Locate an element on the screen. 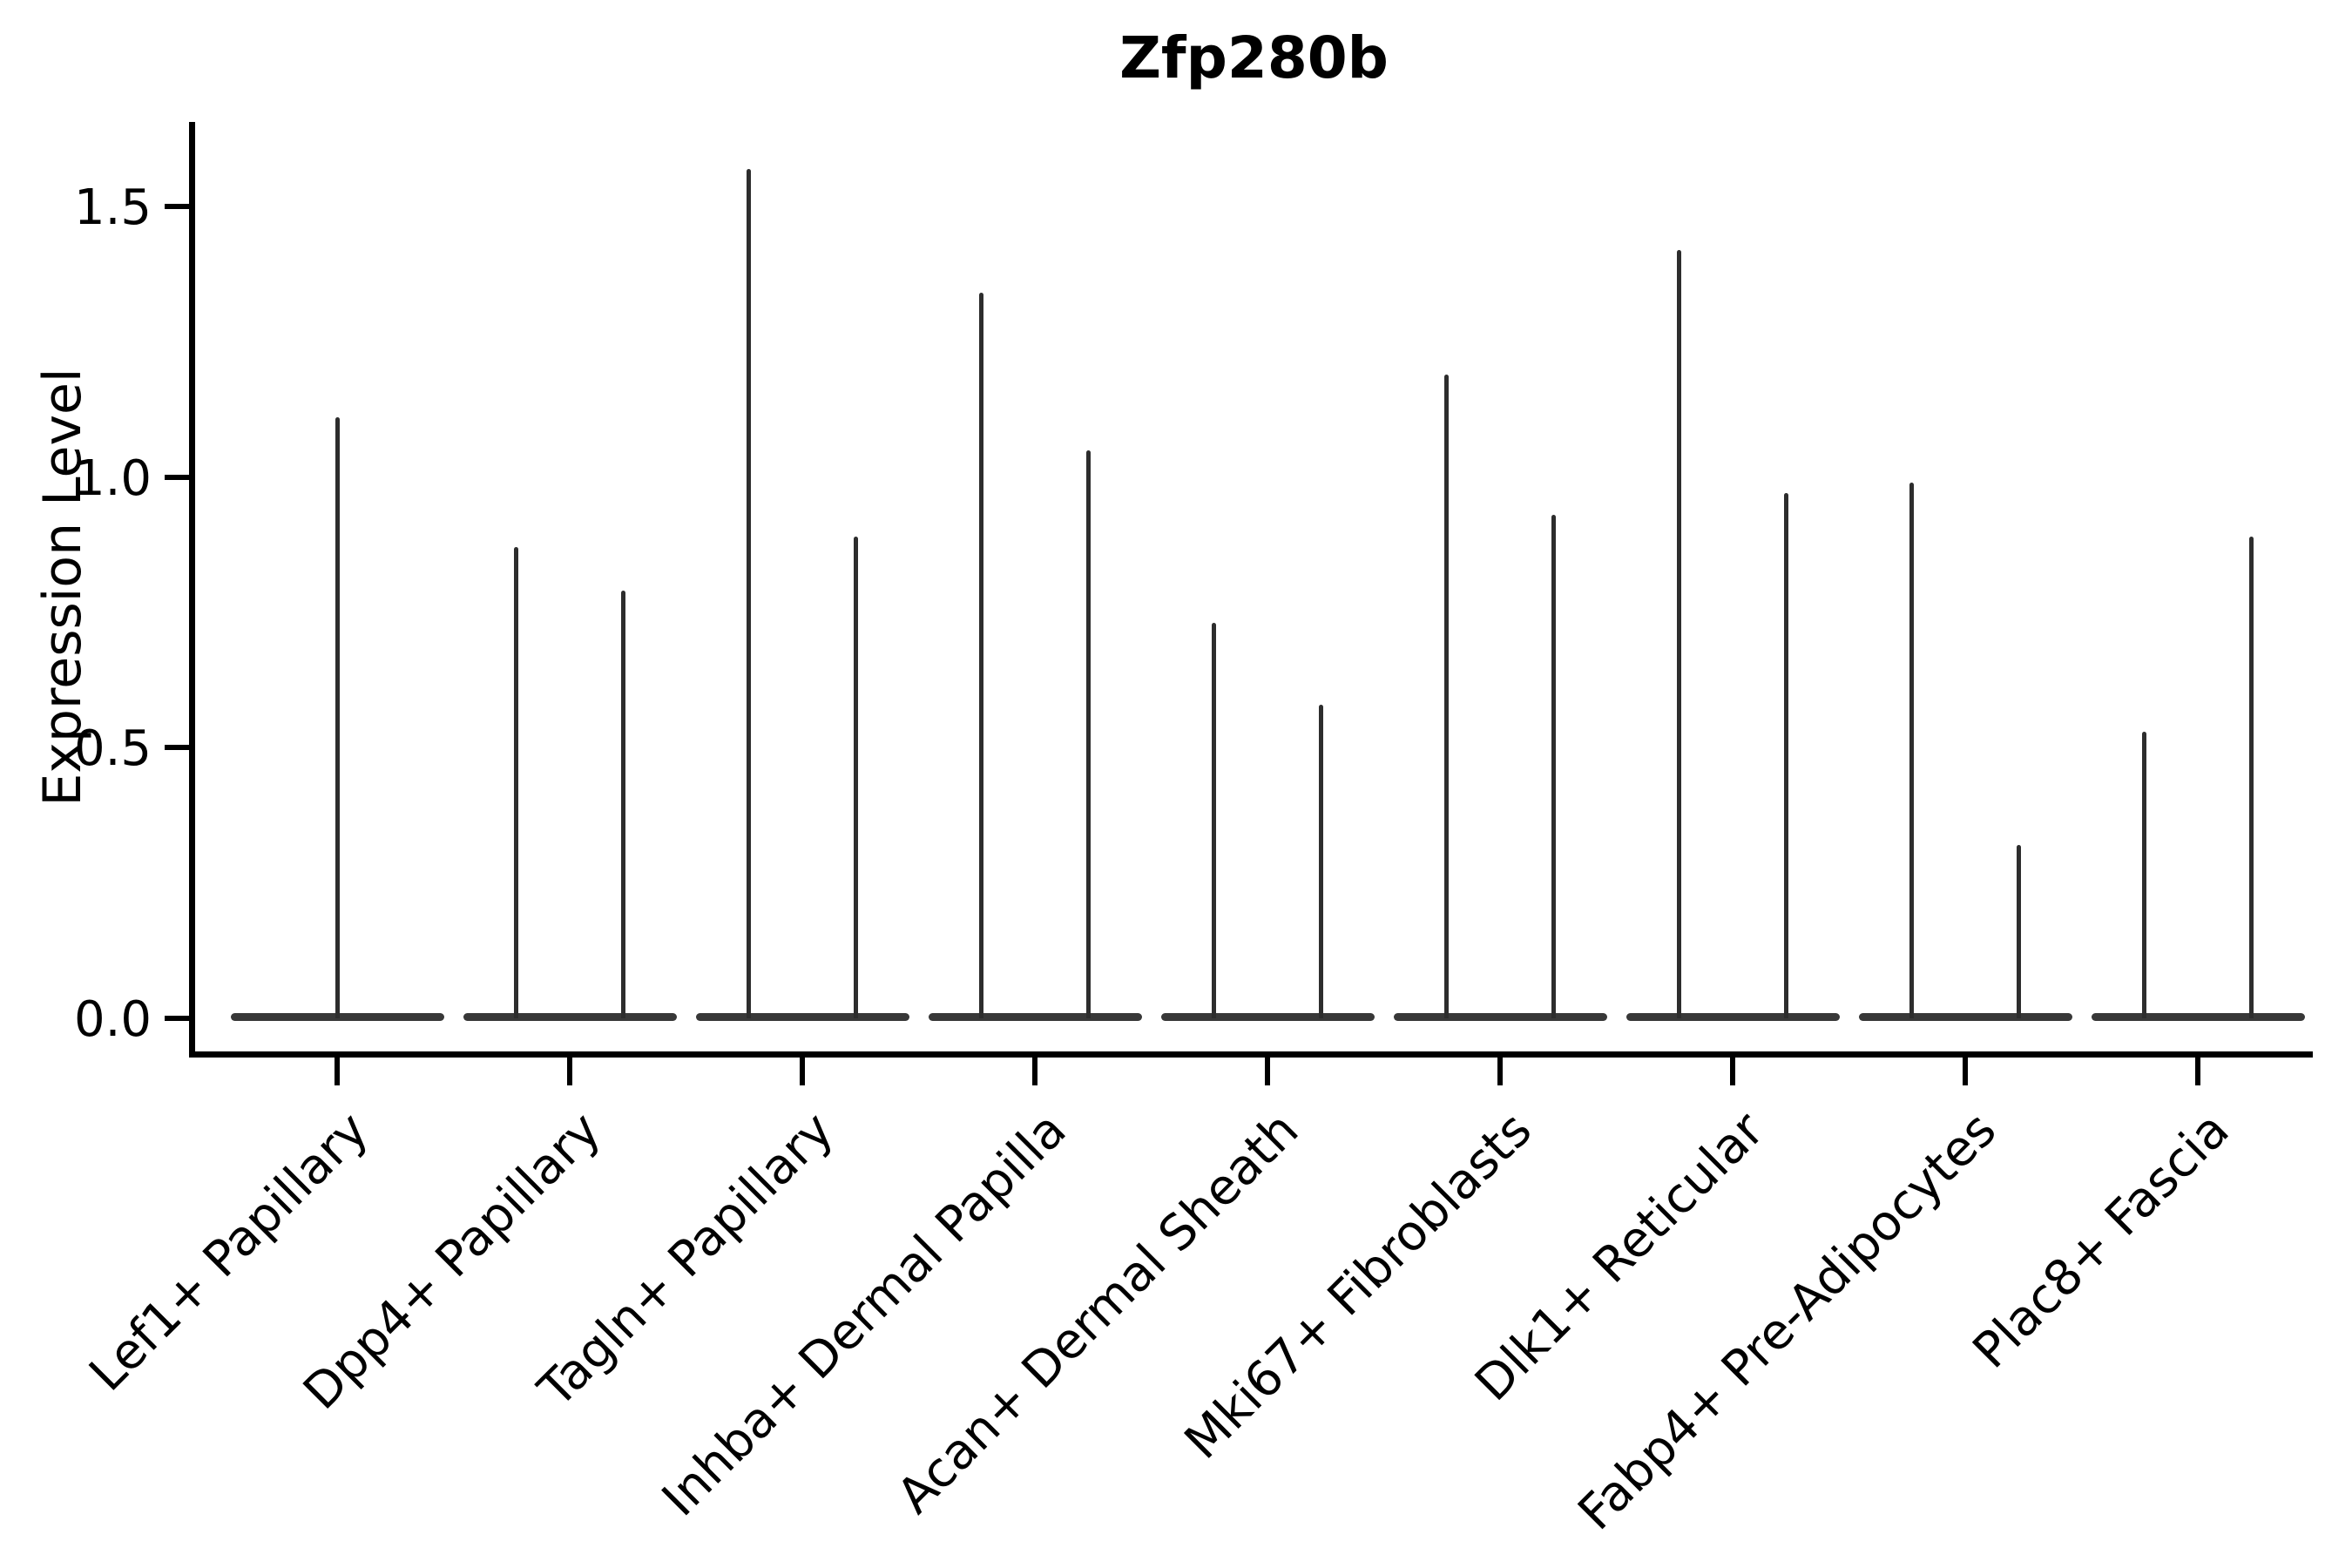 This screenshot has width=2352, height=1568. y-tick-label: 0.5 is located at coordinates (113, 749).